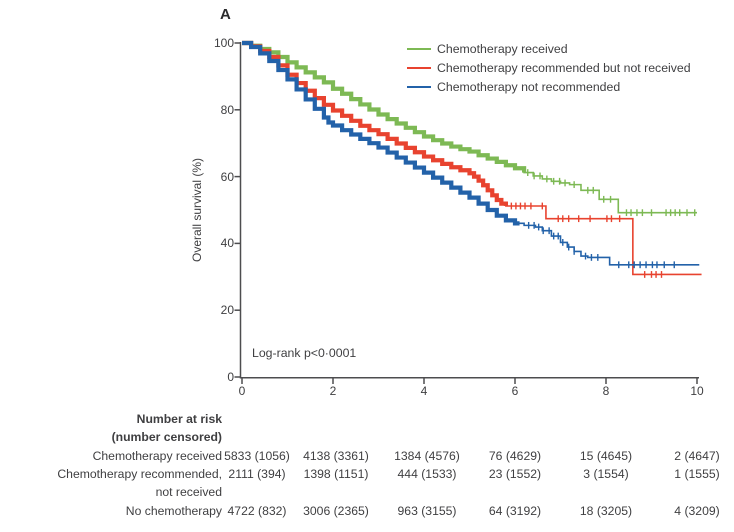 The image size is (734, 532). I want to click on risk-value: 2 (4647), so click(697, 456).